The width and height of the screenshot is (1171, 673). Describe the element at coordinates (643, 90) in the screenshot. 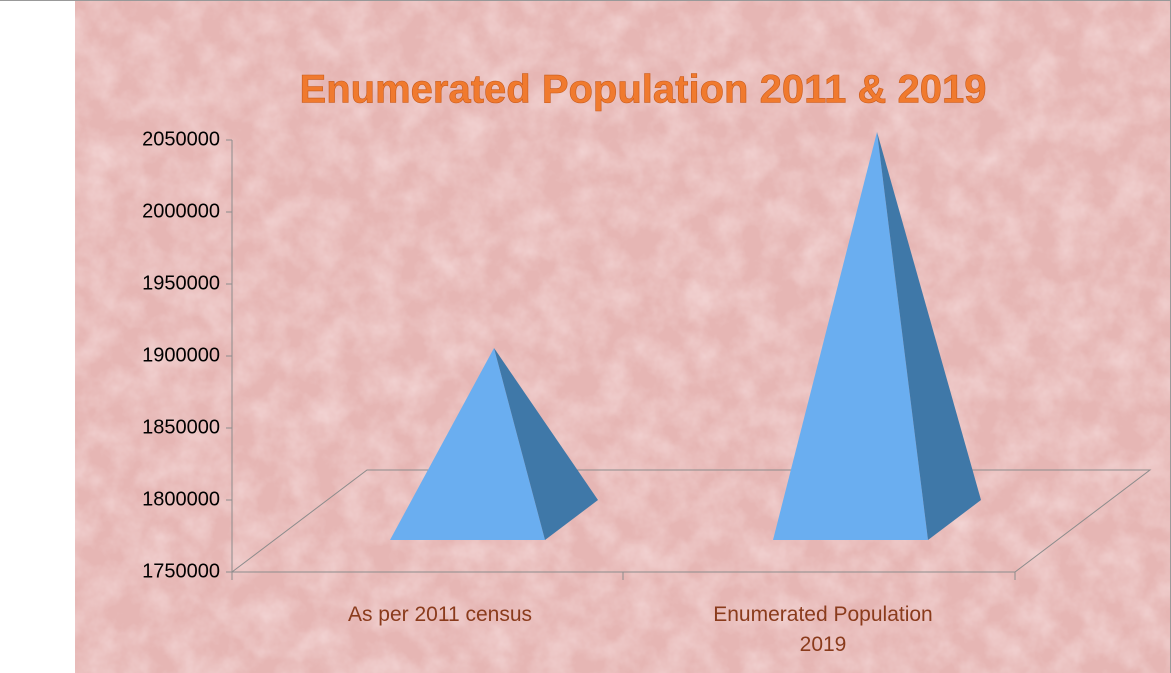

I see `chart-title: Enumerated Population 2011 & 2019` at that location.